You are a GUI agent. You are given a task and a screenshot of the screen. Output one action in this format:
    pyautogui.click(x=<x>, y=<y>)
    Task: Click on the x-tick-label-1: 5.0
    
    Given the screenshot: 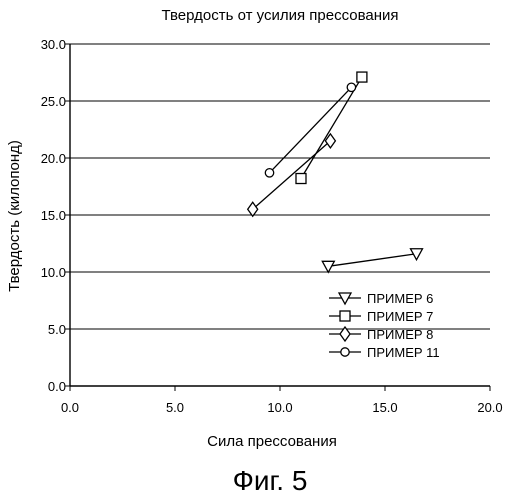 What is the action you would take?
    pyautogui.click(x=175, y=407)
    